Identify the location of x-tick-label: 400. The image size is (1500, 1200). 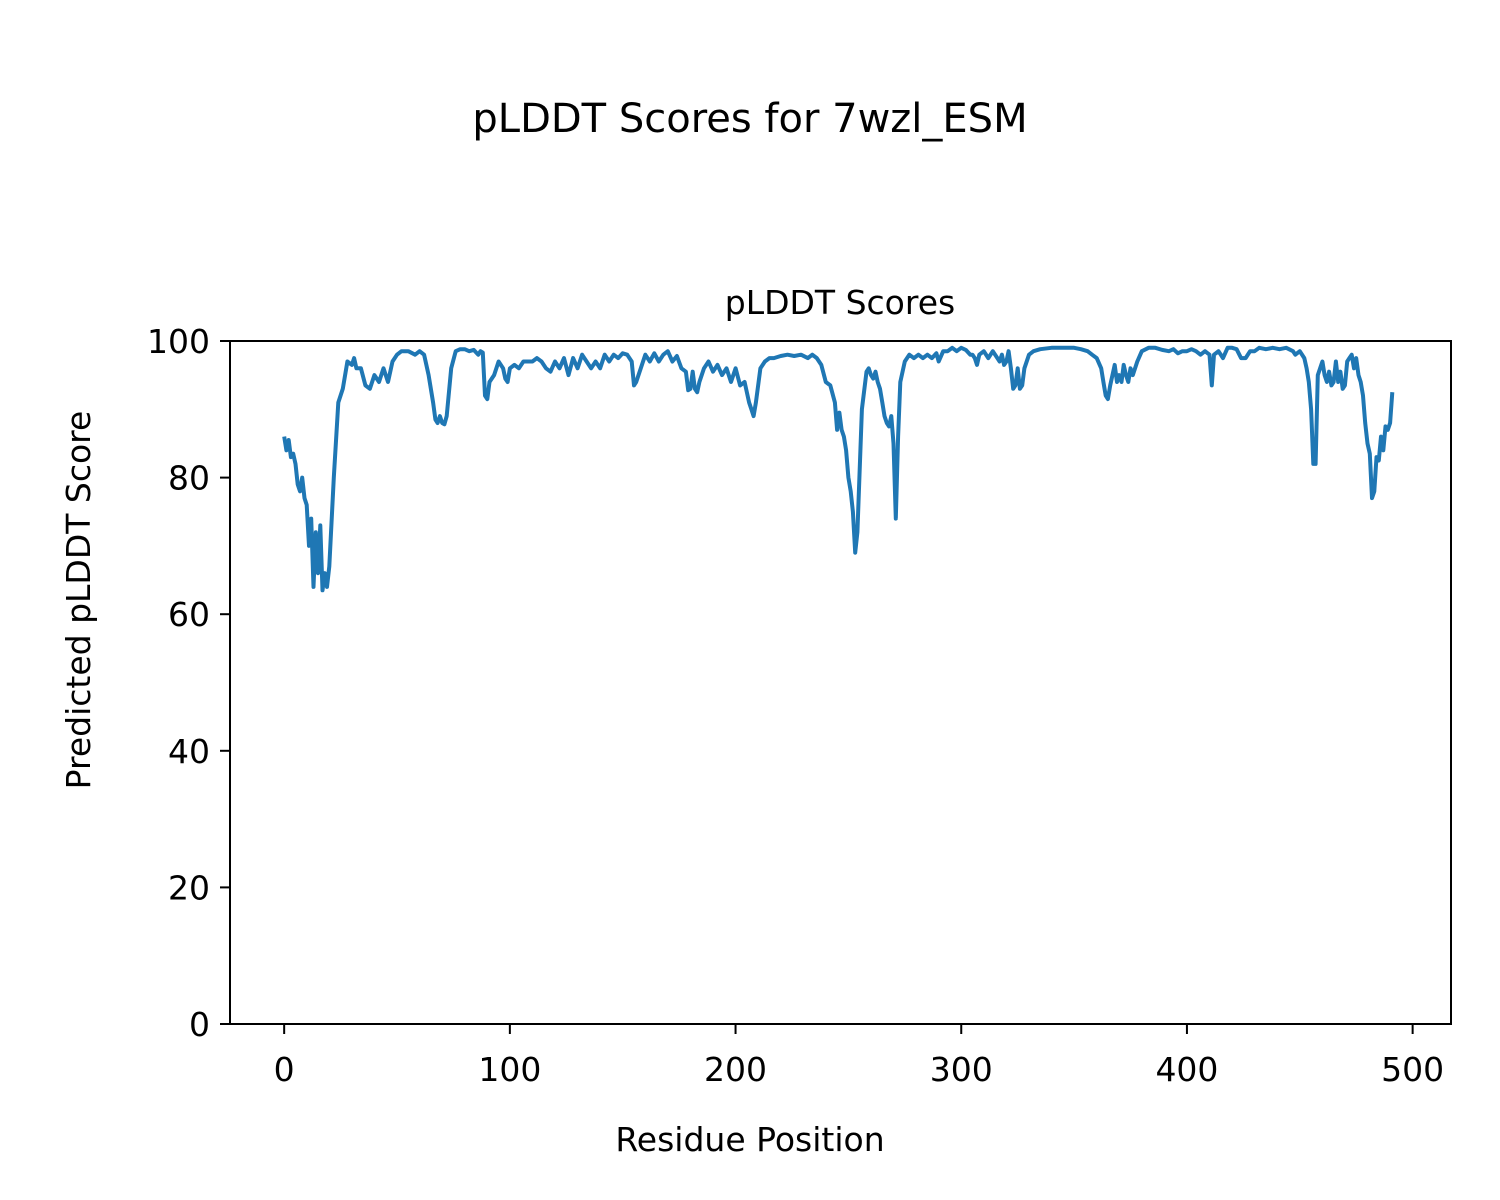
(1186, 1069).